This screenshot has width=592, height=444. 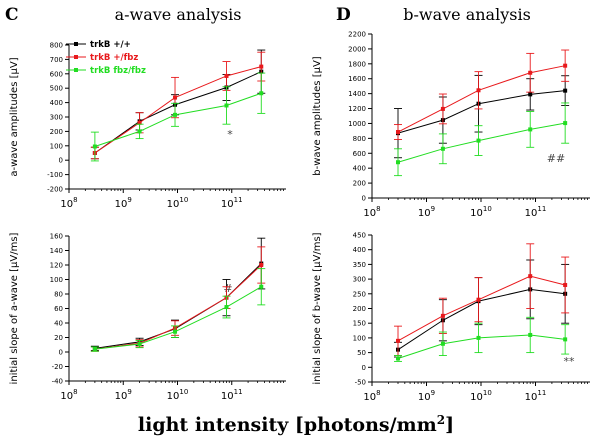 What do you see at coordinates (56, 237) in the screenshot?
I see `y-tick-label: 160` at bounding box center [56, 237].